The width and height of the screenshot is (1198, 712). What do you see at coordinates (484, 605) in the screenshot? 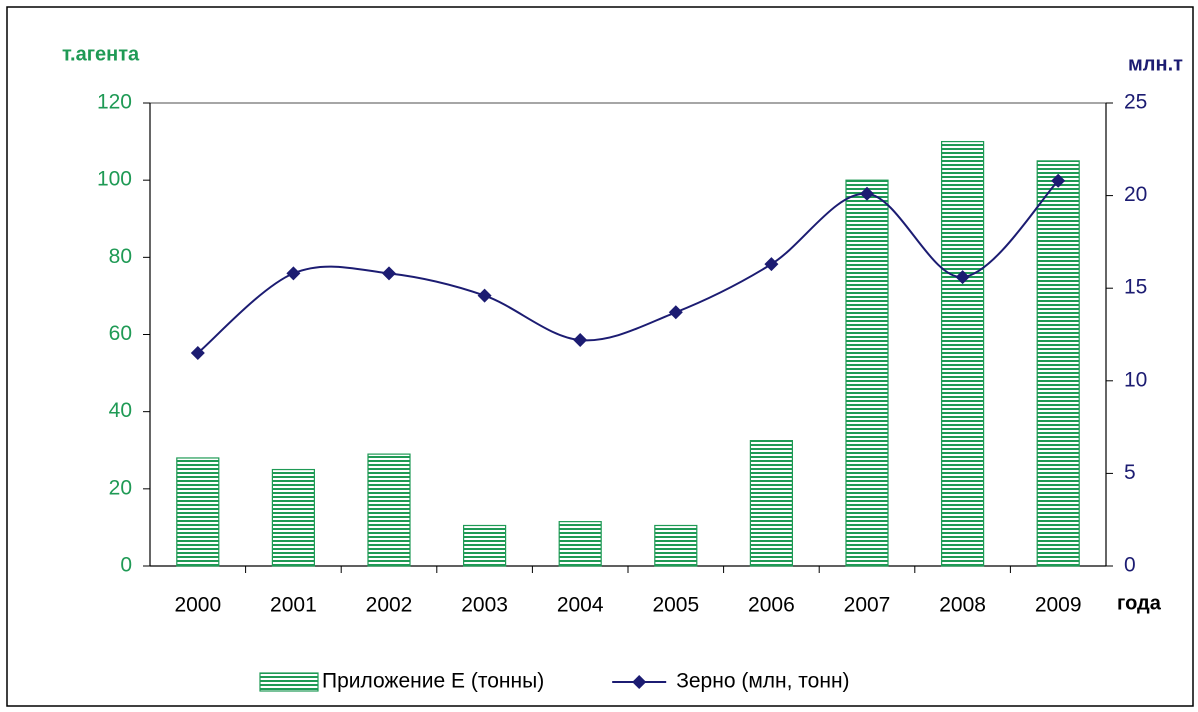
I see `x-tick-label: 2003` at bounding box center [484, 605].